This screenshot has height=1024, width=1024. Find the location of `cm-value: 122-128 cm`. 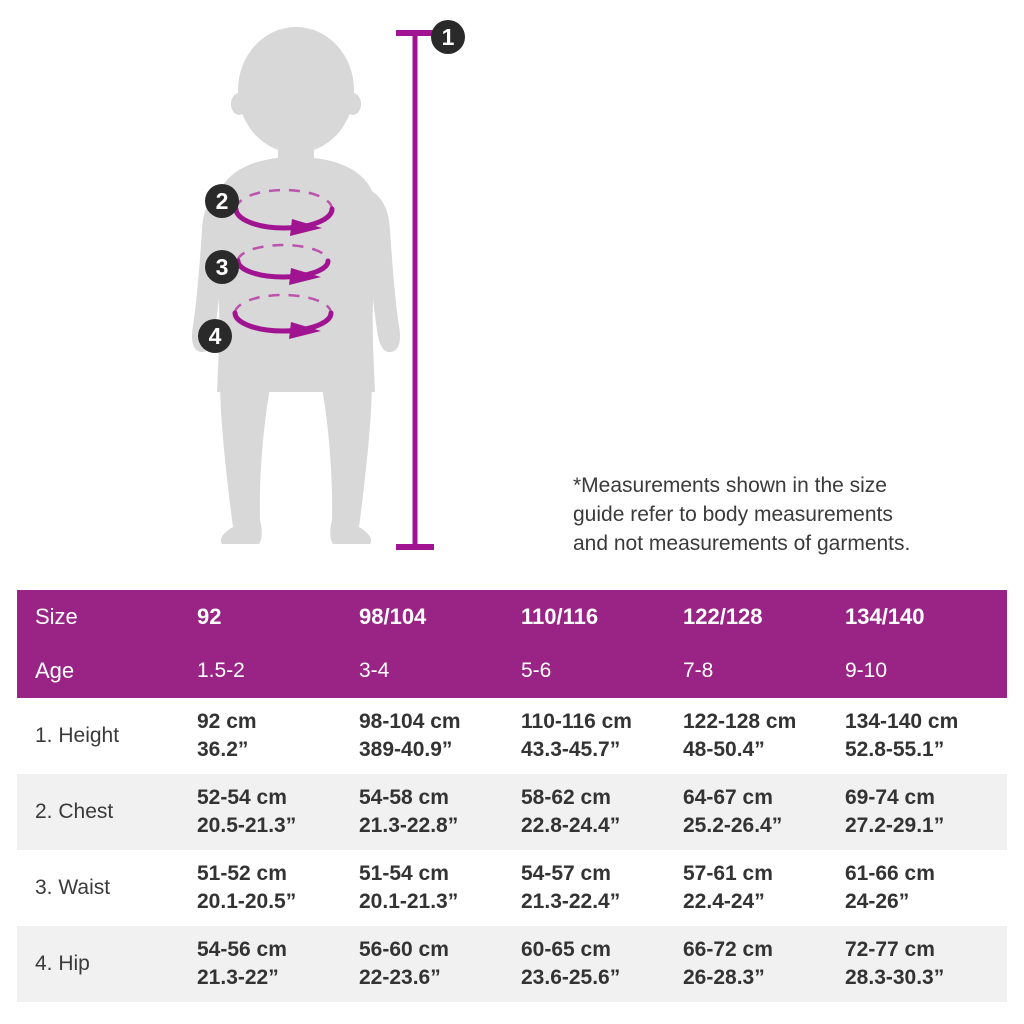

cm-value: 122-128 cm is located at coordinates (740, 721).